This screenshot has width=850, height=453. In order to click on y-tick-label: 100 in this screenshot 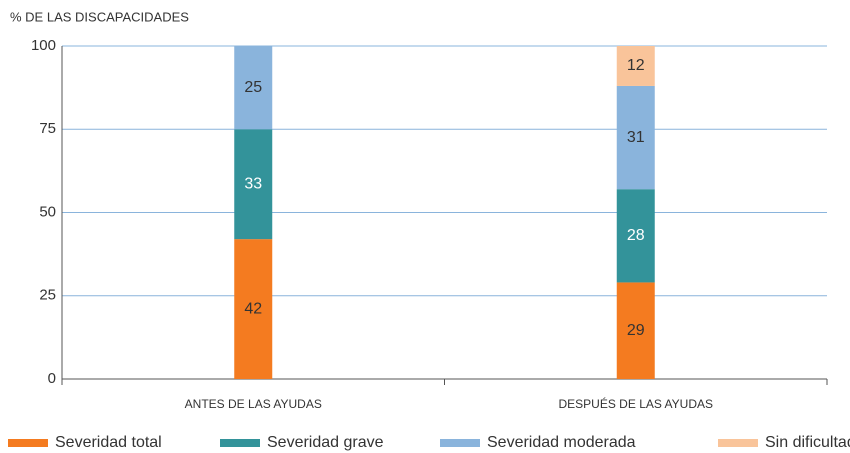, I will do `click(43, 45)`.